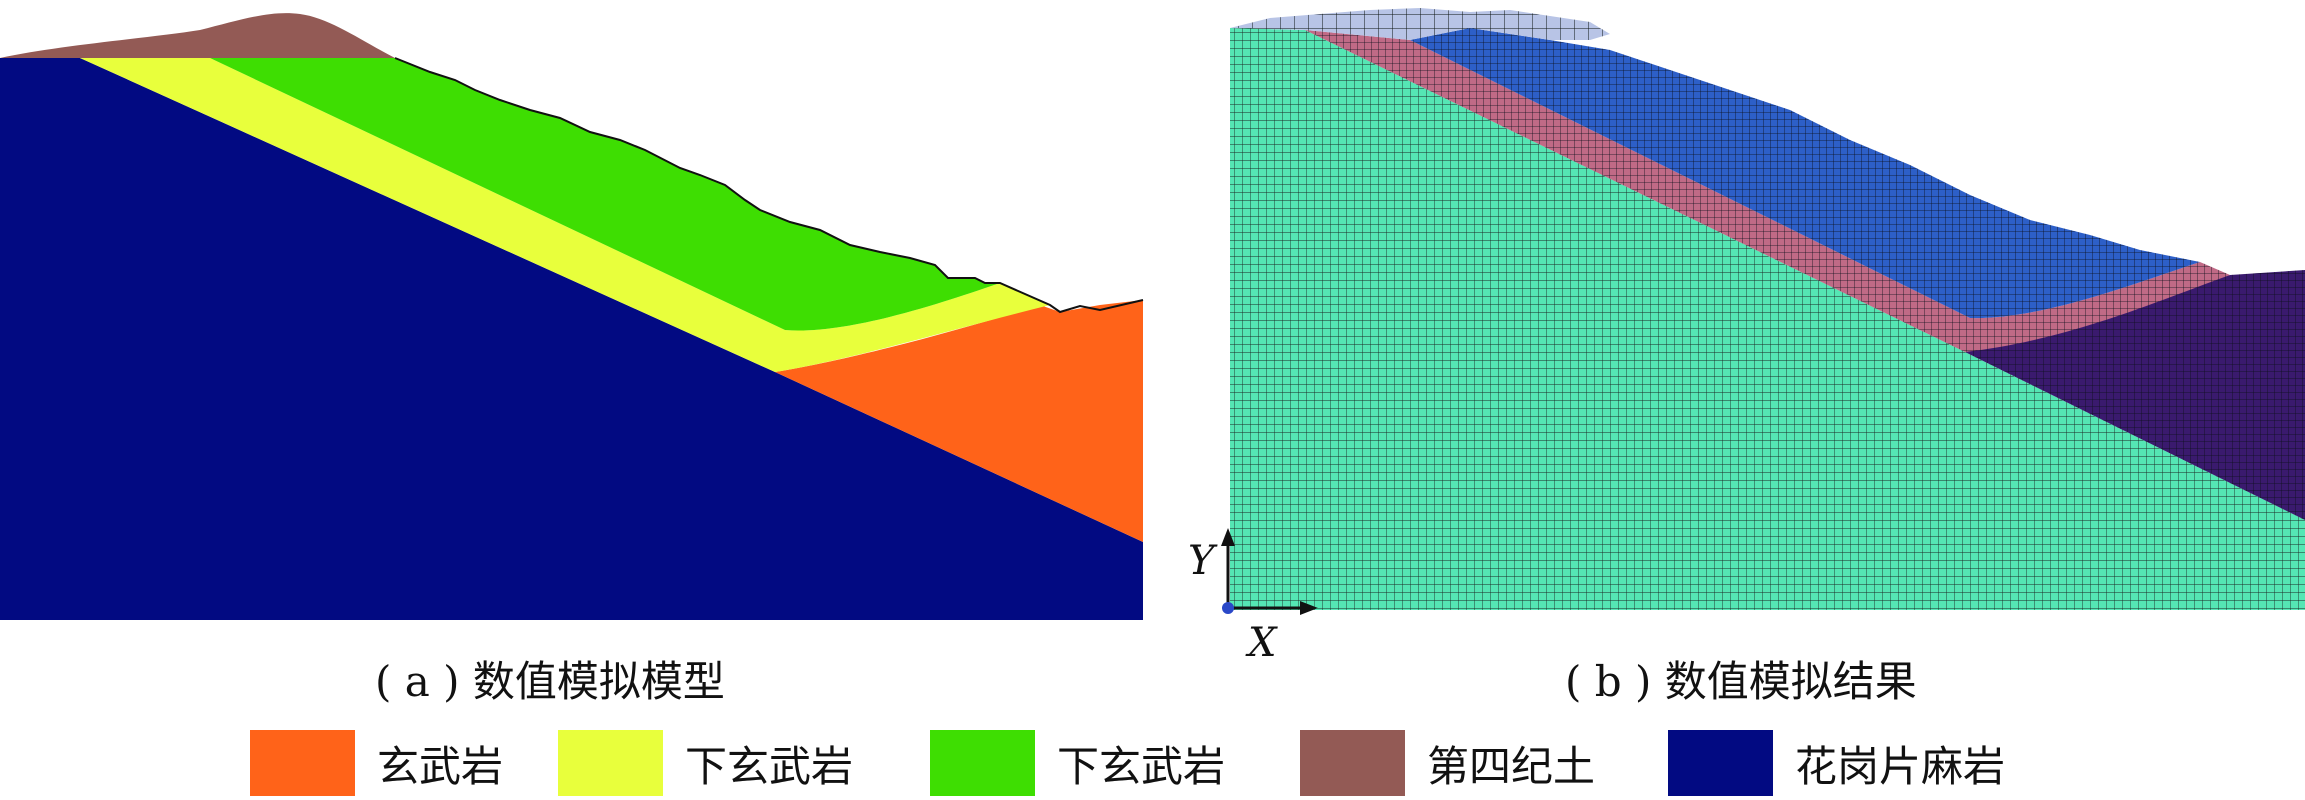  I want to click on legend-label: 第四纪土, so click(1511, 766).